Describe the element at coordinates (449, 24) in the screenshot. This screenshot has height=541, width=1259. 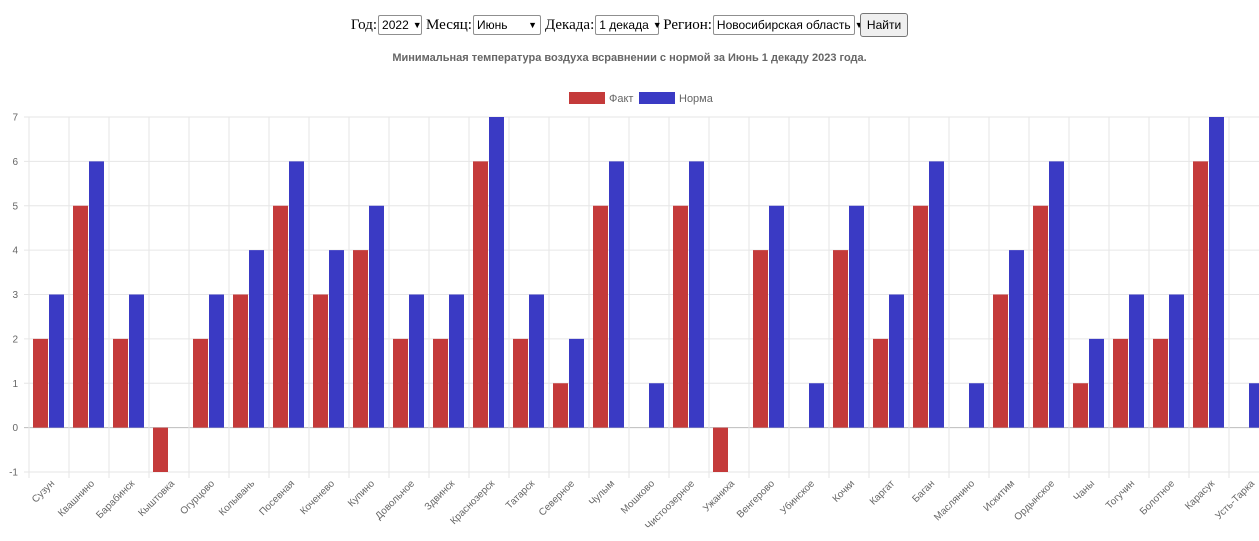
I see `month-label: Месяц:` at that location.